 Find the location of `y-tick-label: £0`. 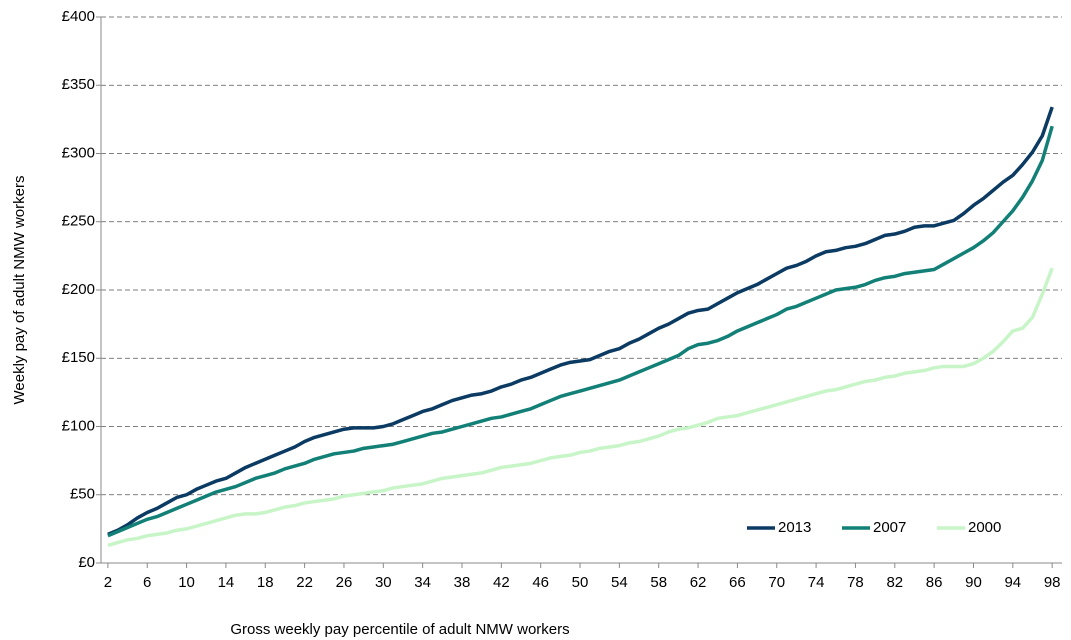

y-tick-label: £0 is located at coordinates (86, 562).